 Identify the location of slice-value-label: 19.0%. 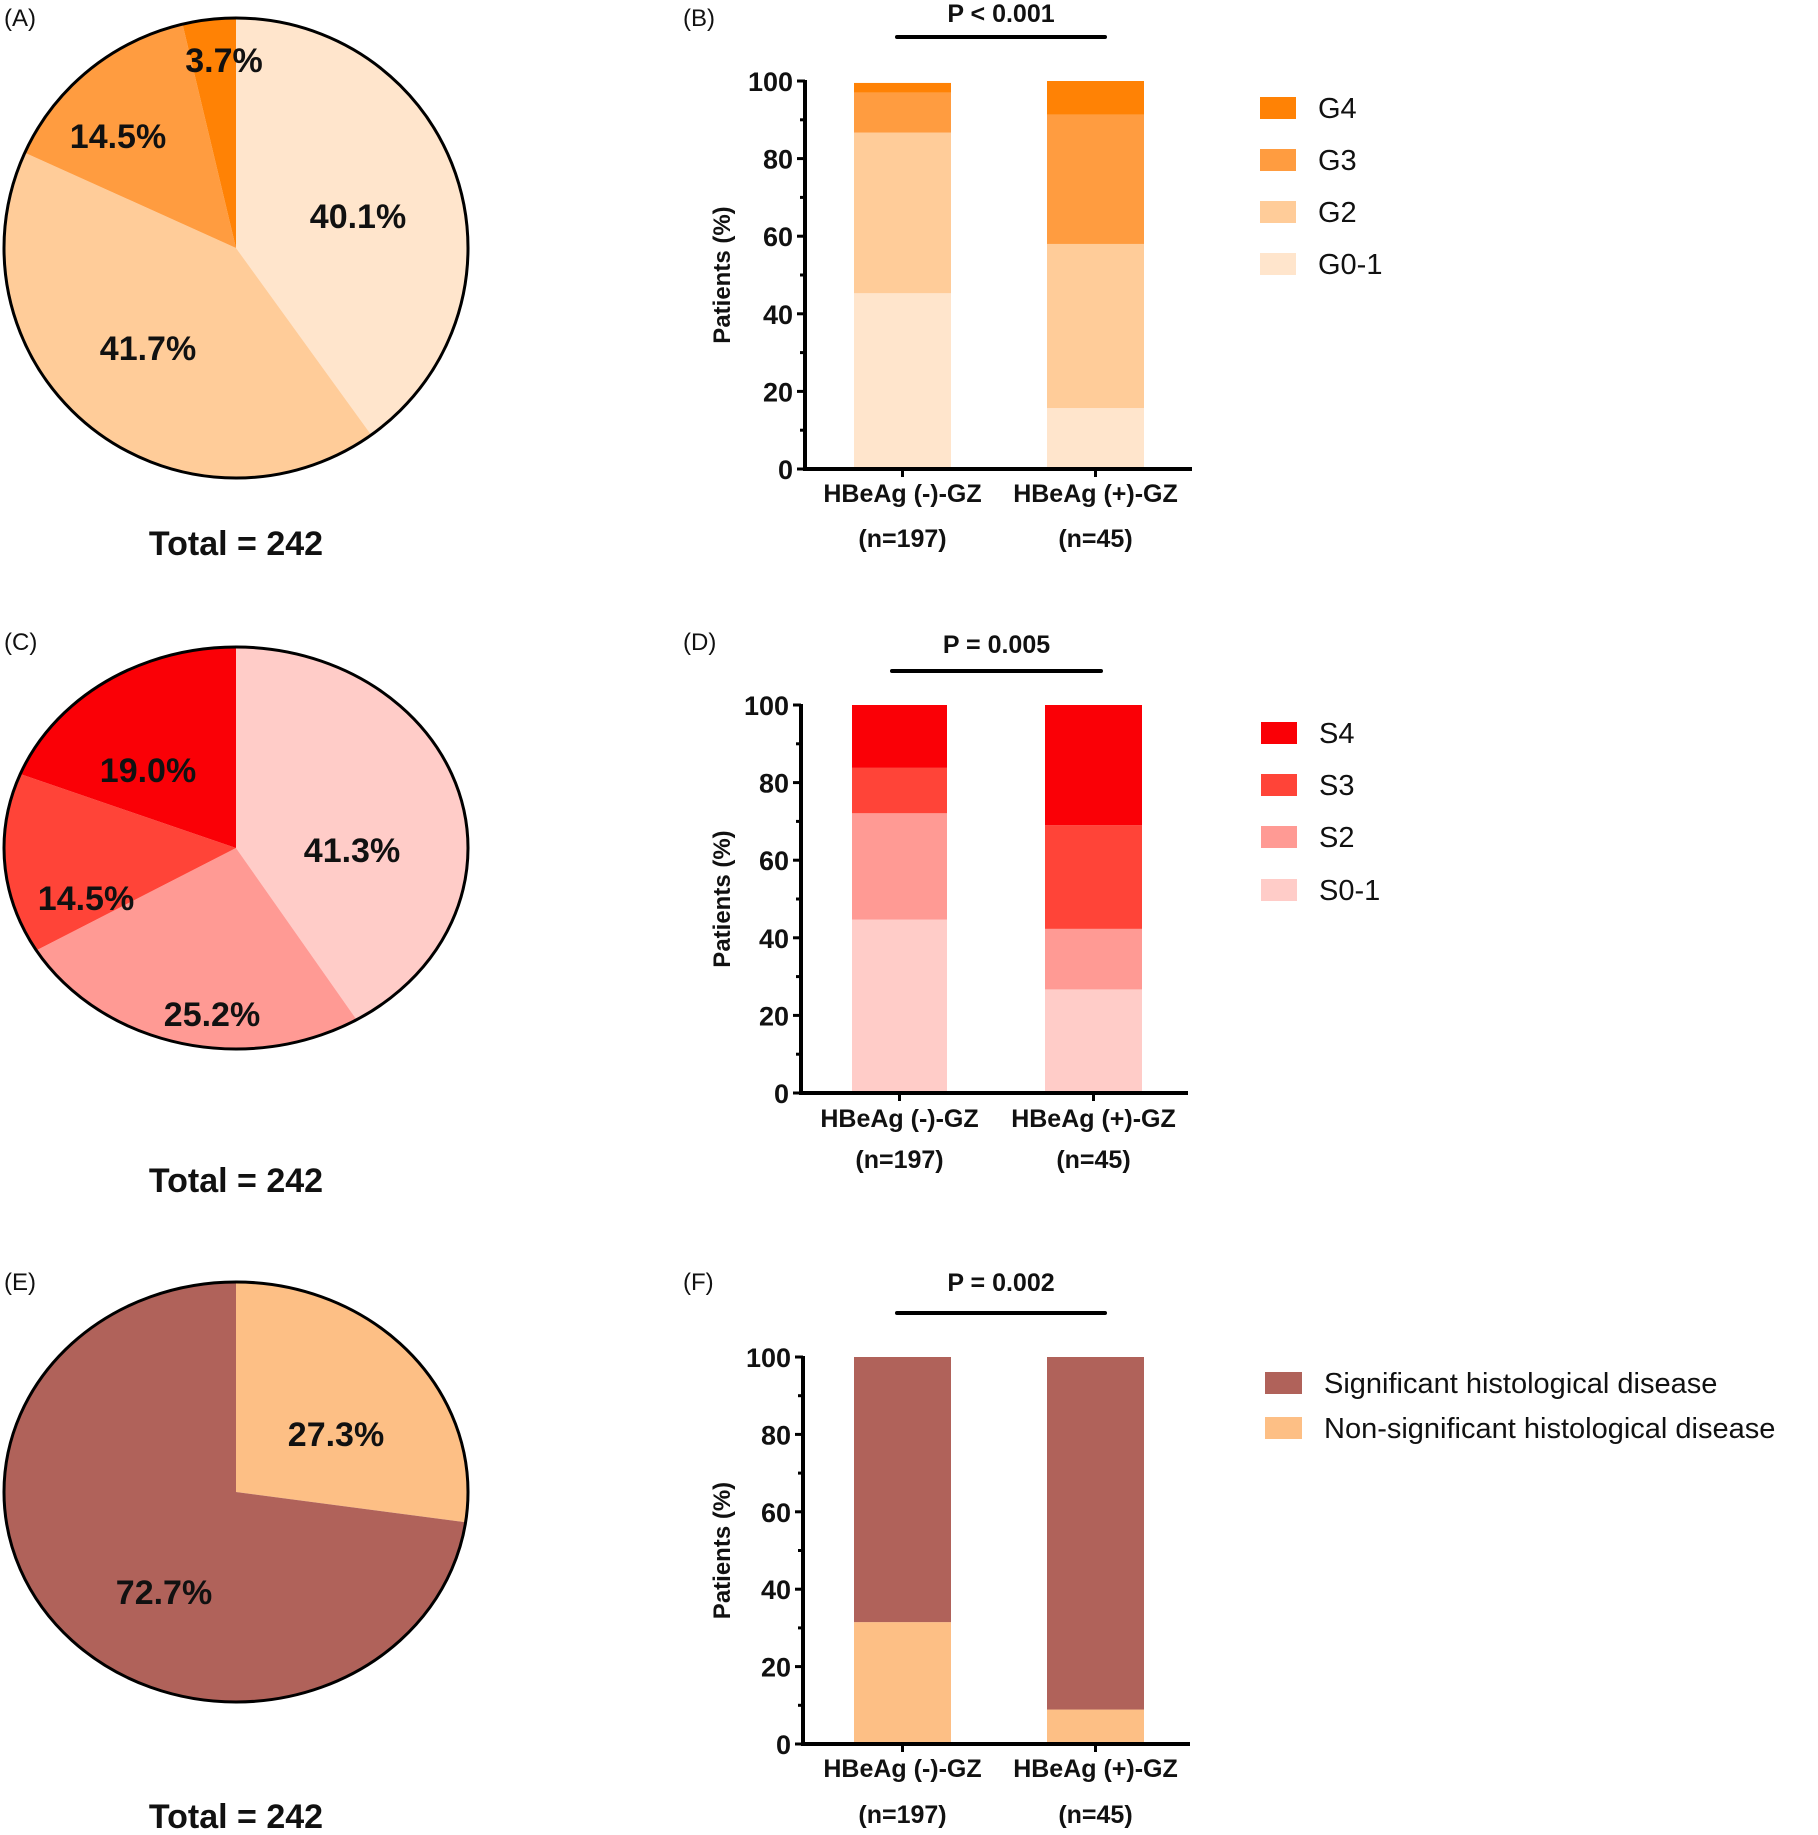
(148, 771).